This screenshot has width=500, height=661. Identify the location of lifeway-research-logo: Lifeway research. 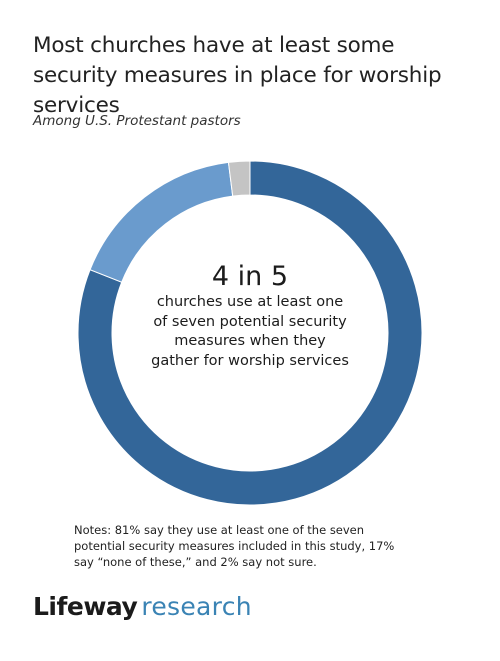
(142, 607).